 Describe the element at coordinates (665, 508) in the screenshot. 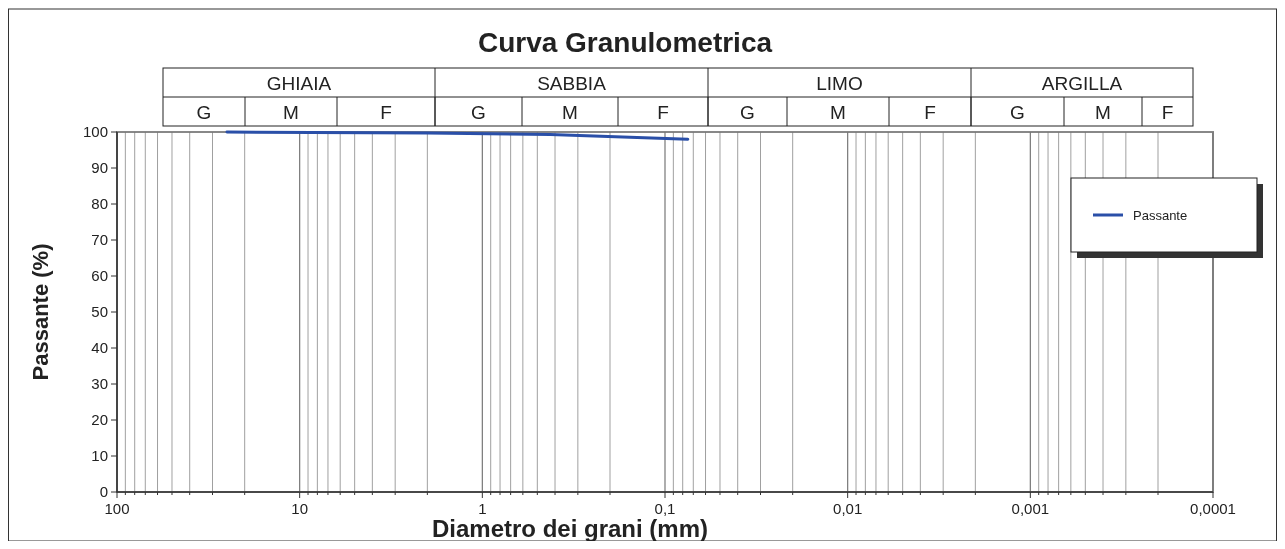

I see `x-tick-label: 0,1` at that location.